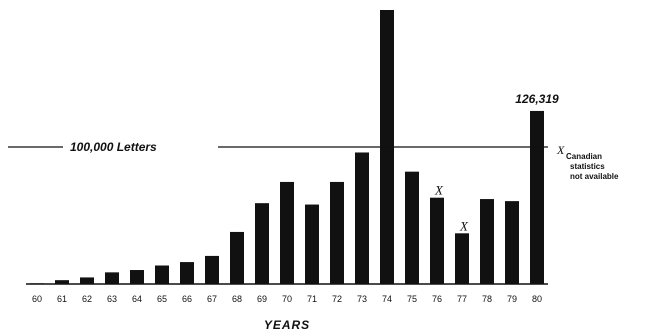 Image resolution: width=672 pixels, height=334 pixels. What do you see at coordinates (137, 299) in the screenshot?
I see `x-tick-label-64: 64` at bounding box center [137, 299].